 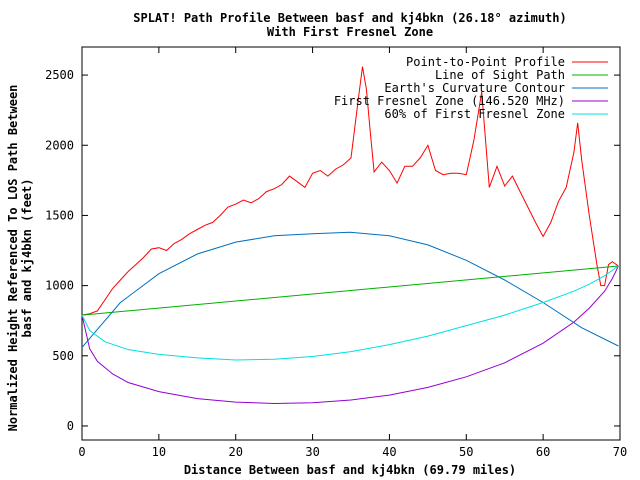 I want to click on y-tick-label: 2000, so click(x=59, y=145).